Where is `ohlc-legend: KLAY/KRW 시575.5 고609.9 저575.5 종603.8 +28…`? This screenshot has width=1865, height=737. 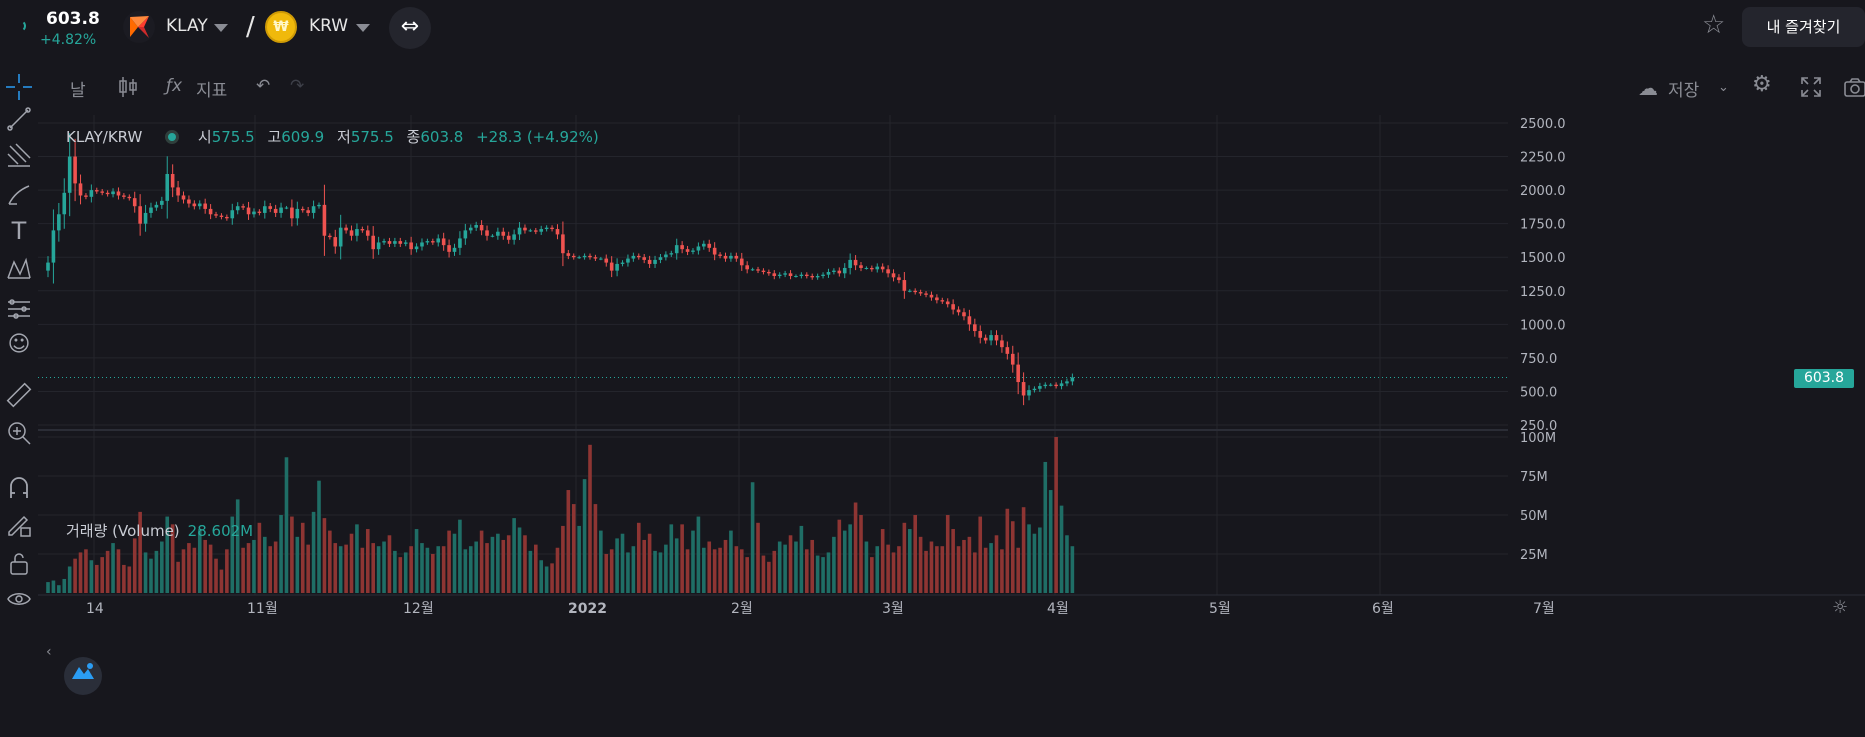 ohlc-legend: KLAY/KRW 시575.5 고609.9 저575.5 종603.8 +28… is located at coordinates (336, 136).